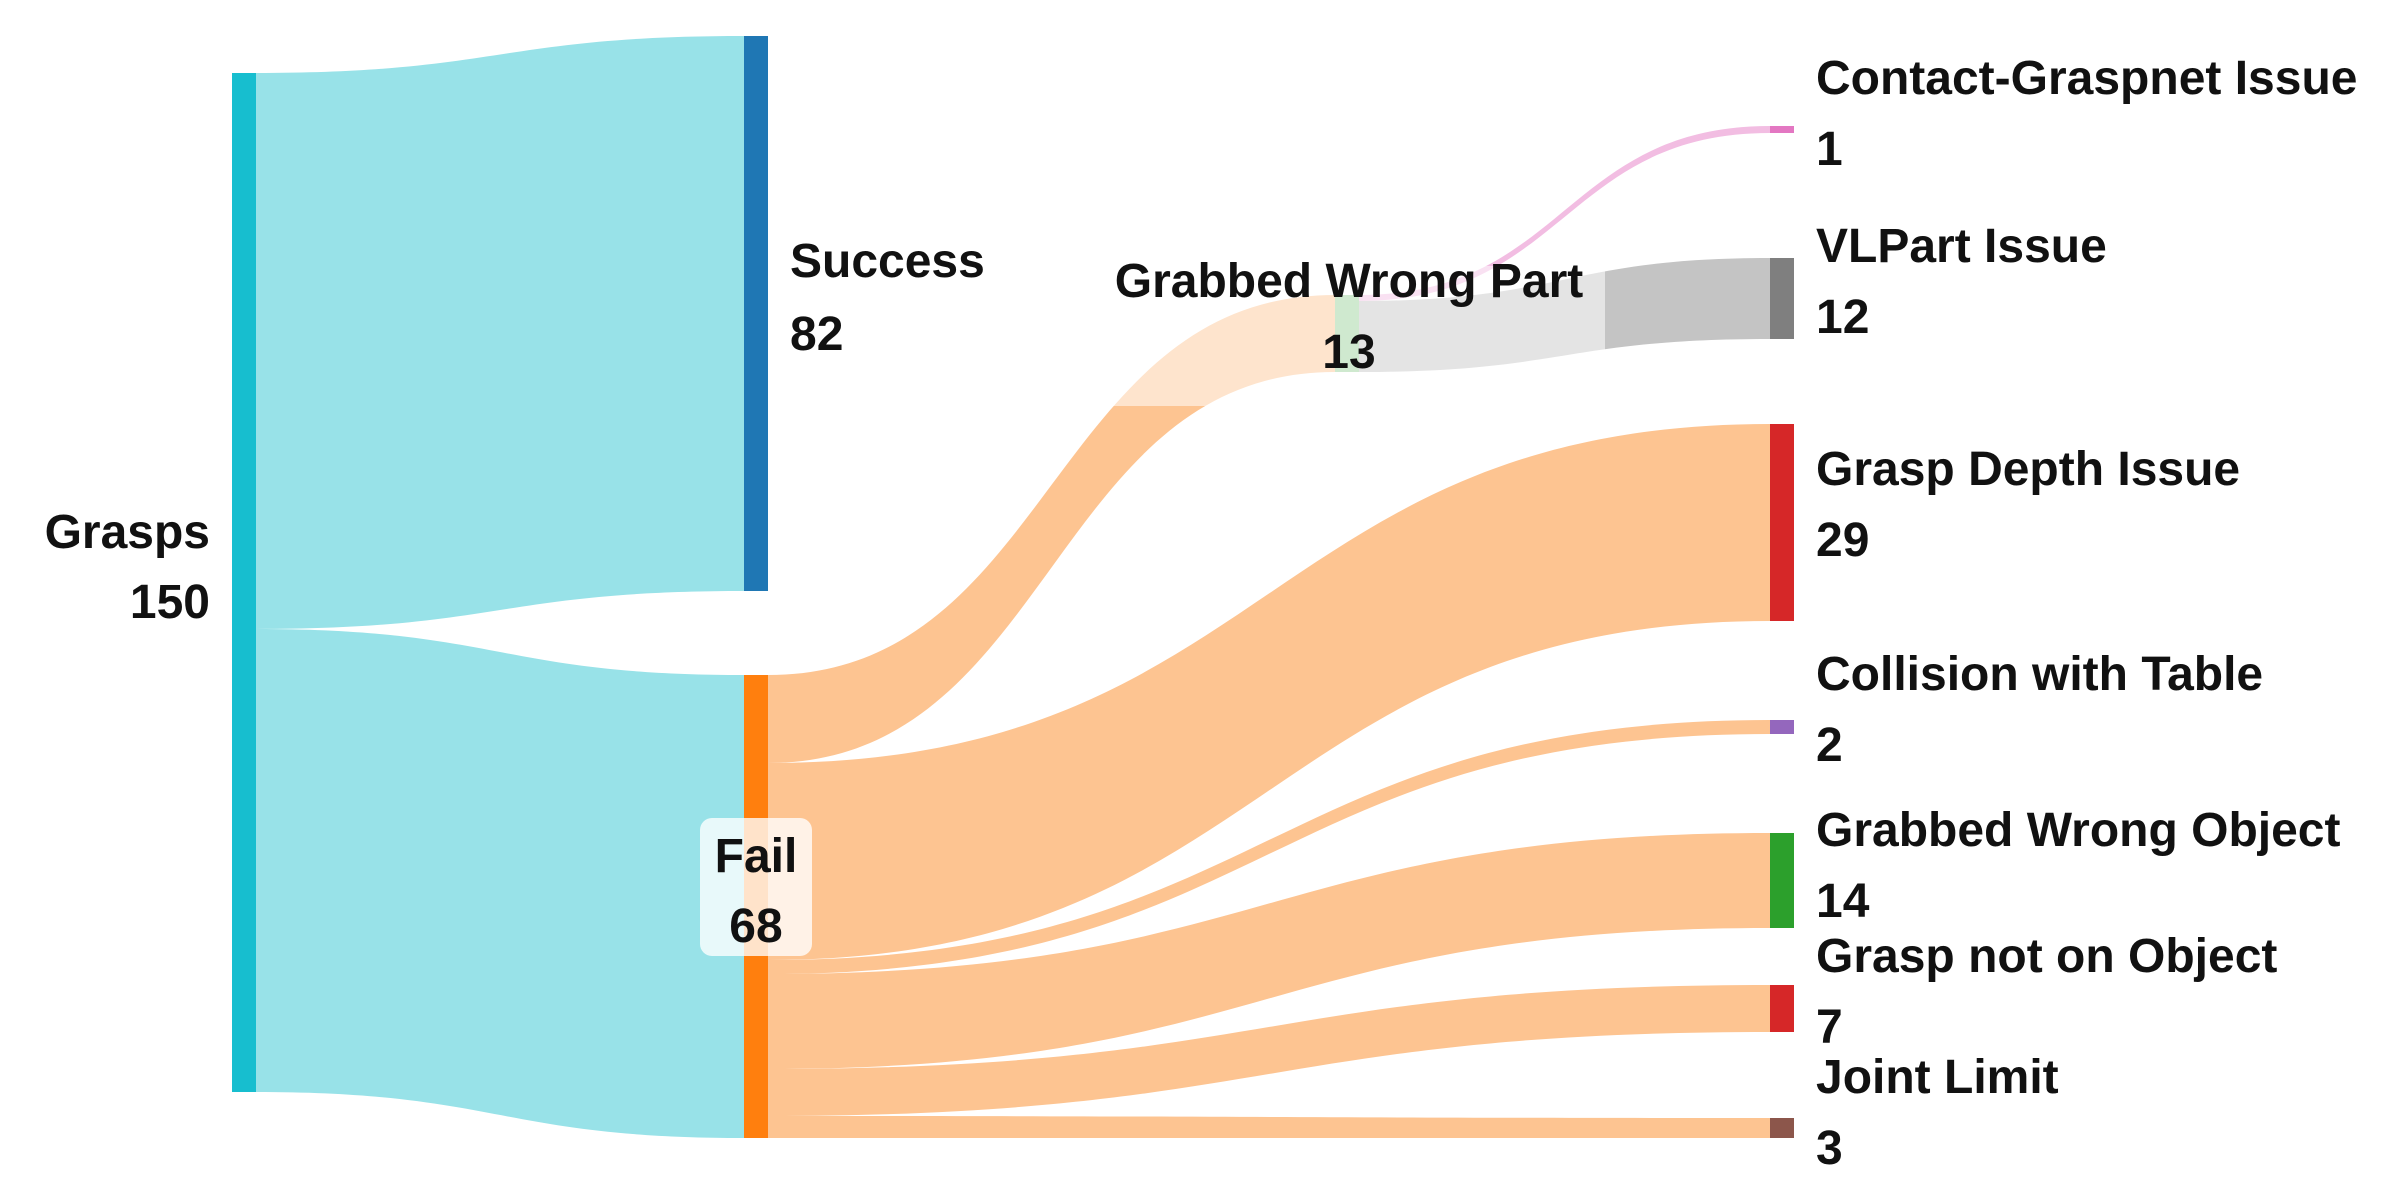  What do you see at coordinates (887, 261) in the screenshot?
I see `node-label-success: Success` at bounding box center [887, 261].